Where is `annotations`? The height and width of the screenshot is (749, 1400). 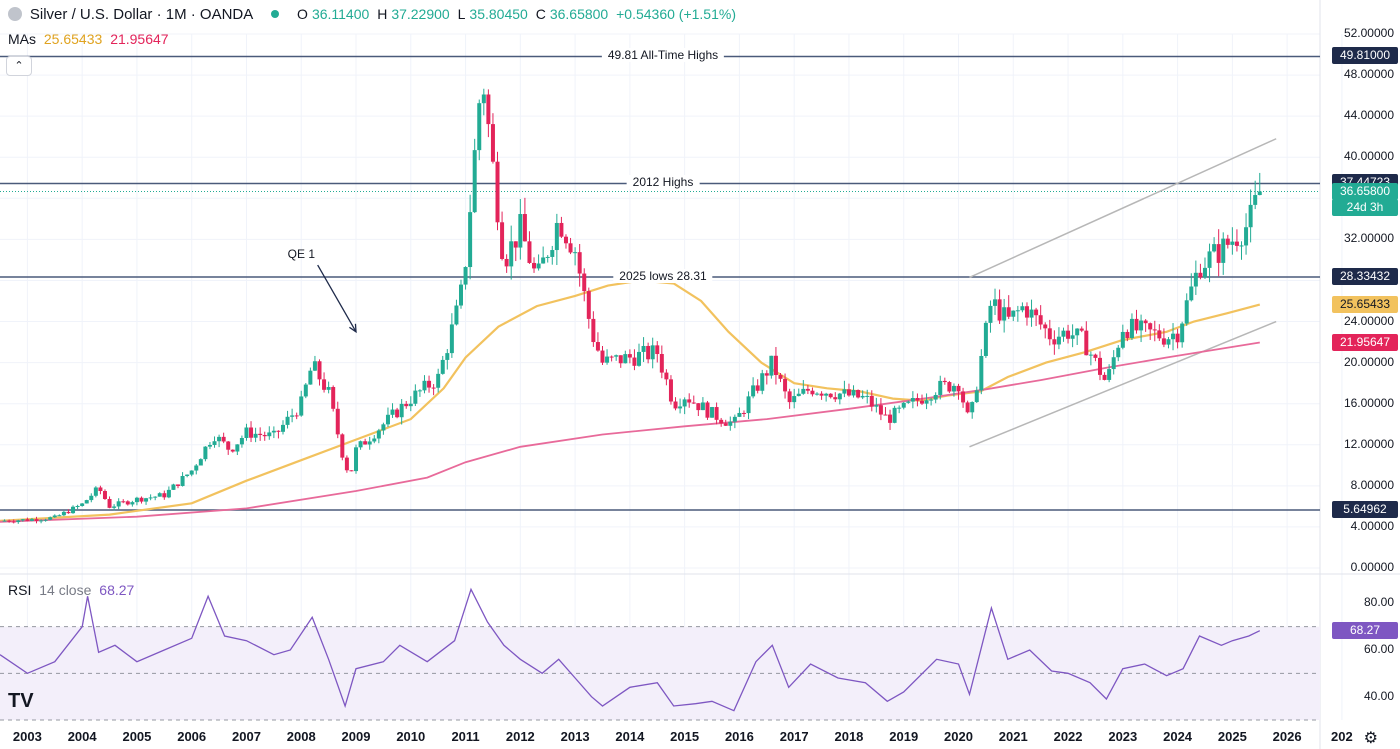 annotations is located at coordinates (337, 299).